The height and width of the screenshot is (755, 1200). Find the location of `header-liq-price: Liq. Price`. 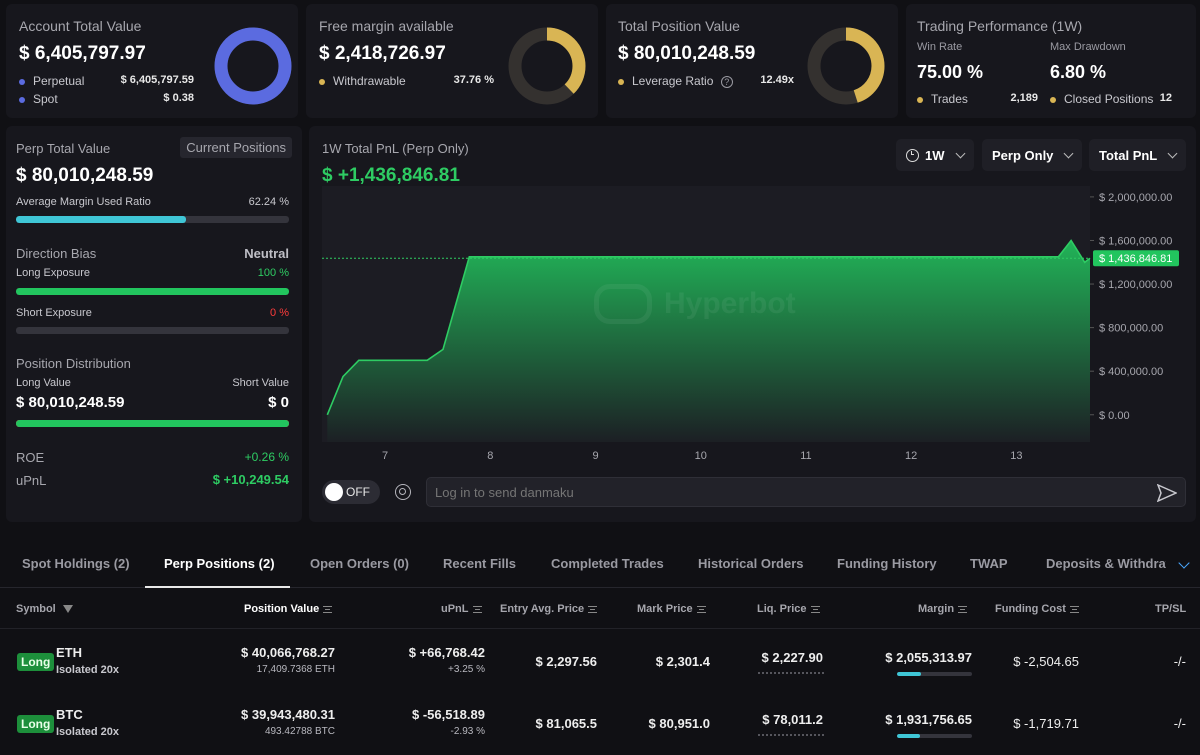

header-liq-price: Liq. Price is located at coordinates (788, 609).